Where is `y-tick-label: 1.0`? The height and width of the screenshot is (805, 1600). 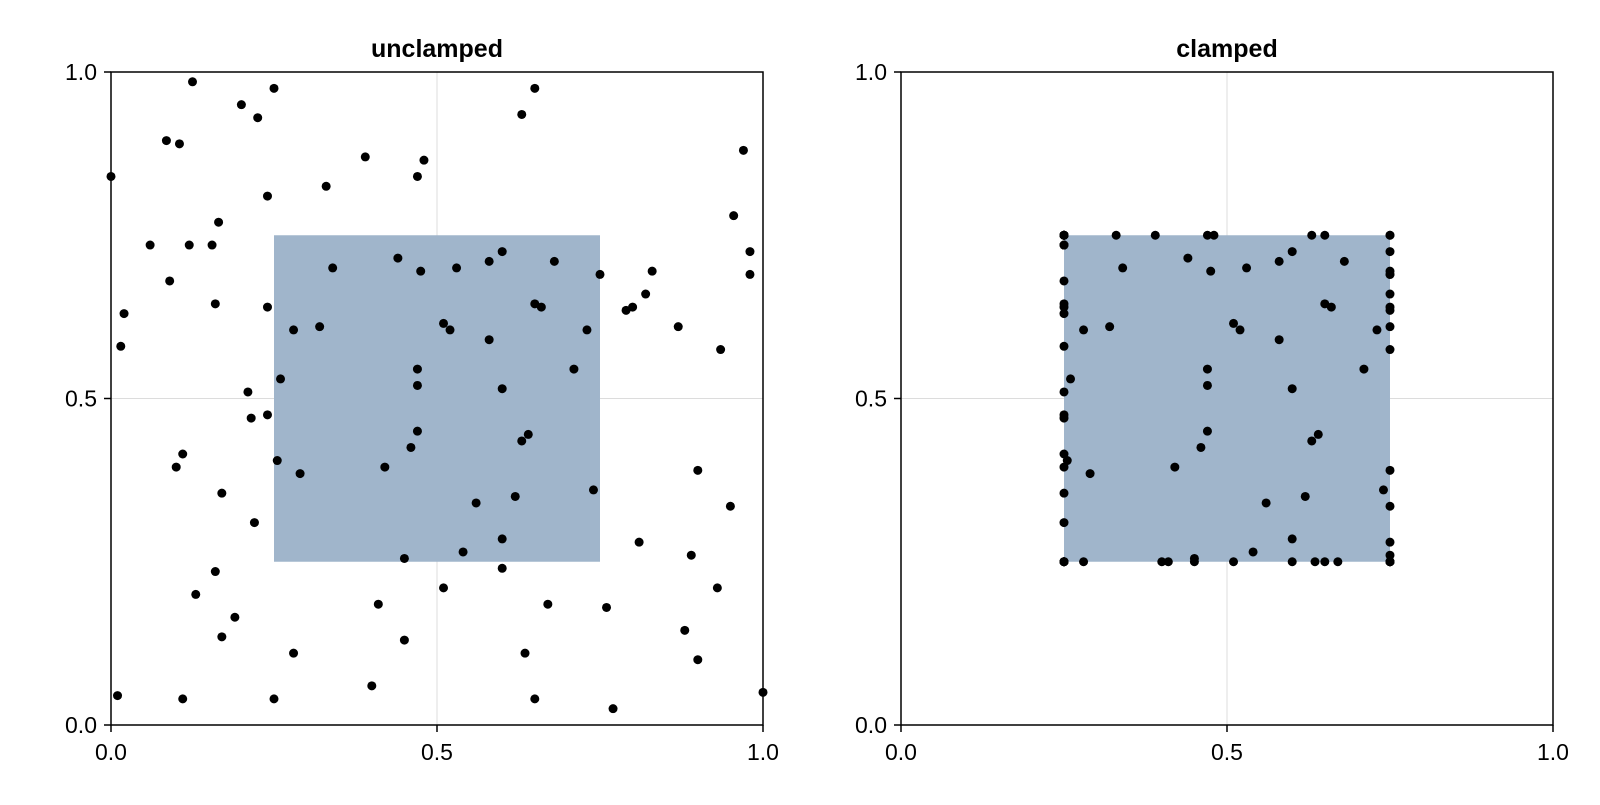 y-tick-label: 1.0 is located at coordinates (871, 72).